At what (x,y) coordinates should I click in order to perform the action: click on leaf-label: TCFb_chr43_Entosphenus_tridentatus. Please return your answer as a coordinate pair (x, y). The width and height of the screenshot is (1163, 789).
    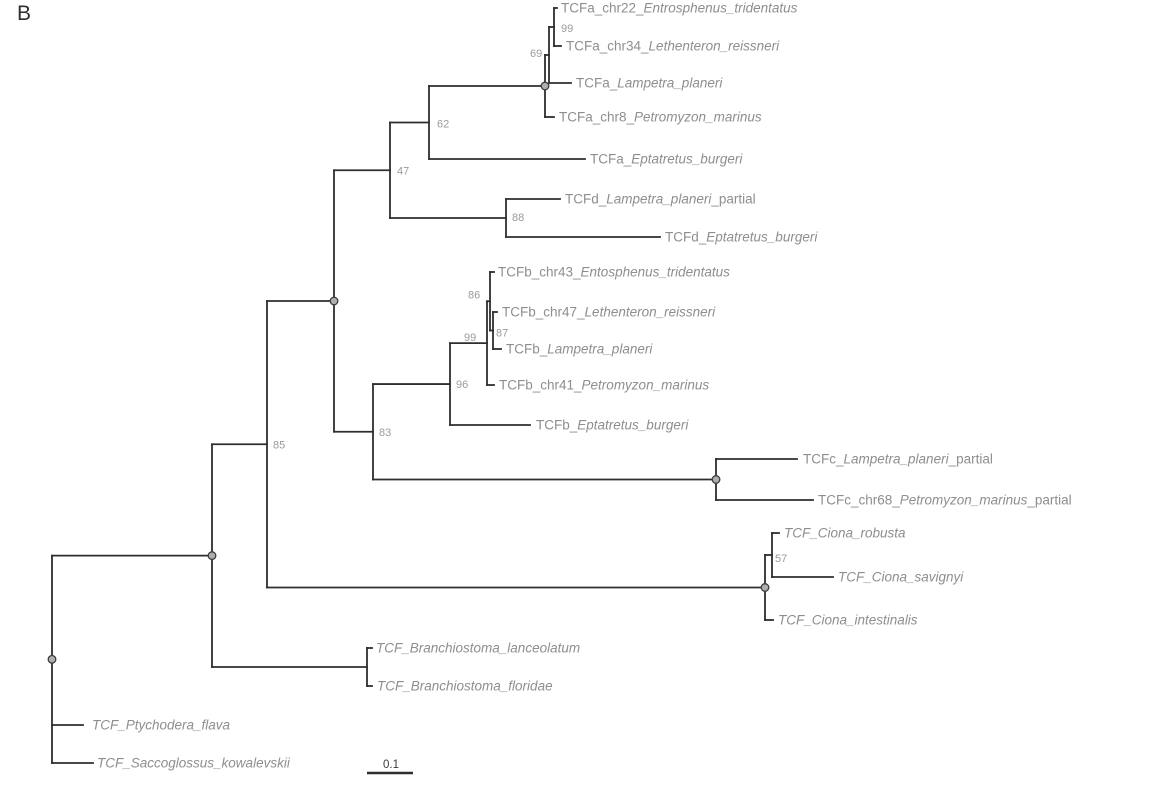
    Looking at the image, I should click on (614, 272).